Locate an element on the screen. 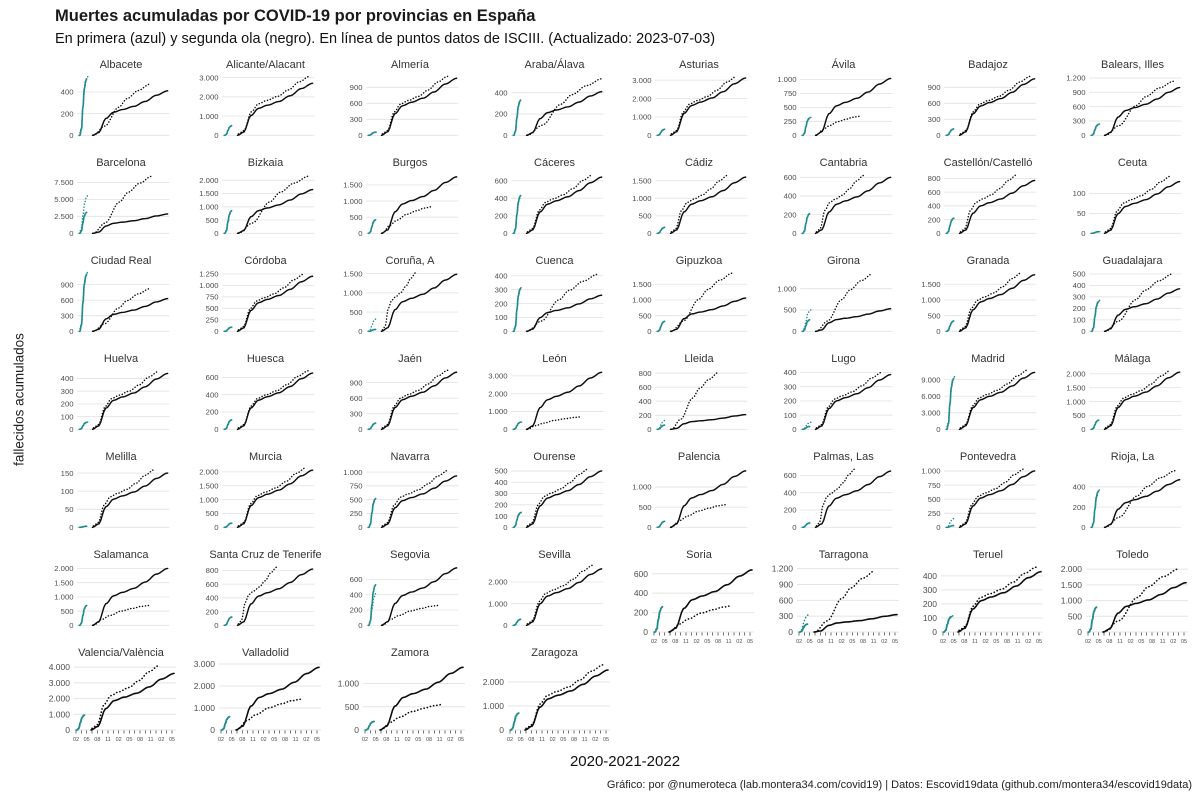 The width and height of the screenshot is (1200, 800). chart-canvas: 0 500 1.000 1.500 2.000 is located at coordinates (256, 499).